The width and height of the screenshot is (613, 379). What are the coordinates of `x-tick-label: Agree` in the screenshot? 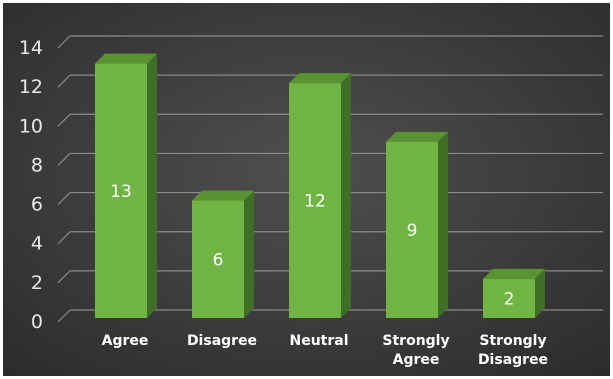 It's located at (125, 341).